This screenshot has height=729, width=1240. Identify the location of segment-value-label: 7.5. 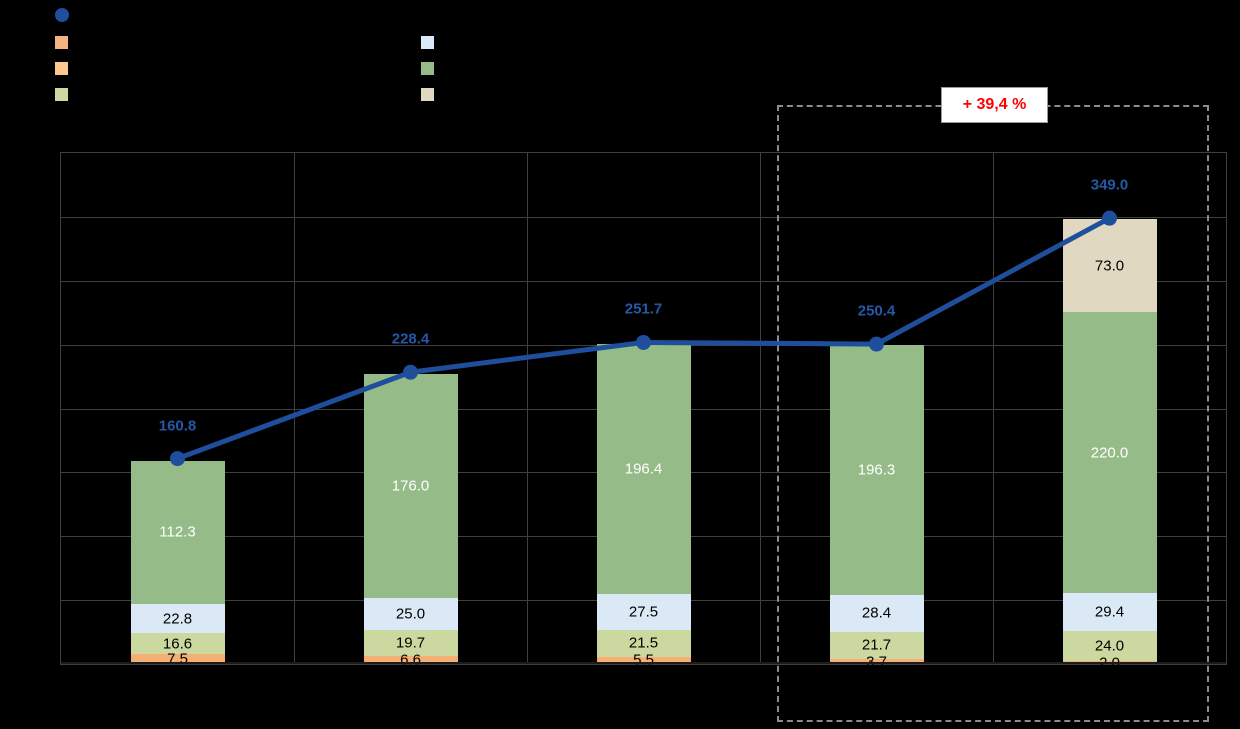
(177, 659).